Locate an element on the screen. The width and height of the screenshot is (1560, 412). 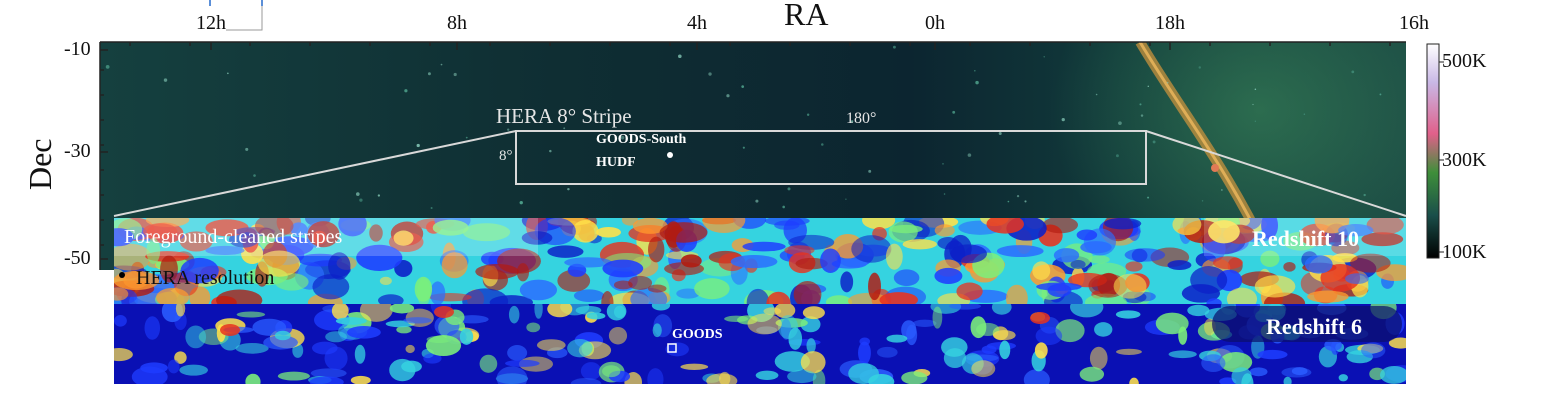
stripe-title: HERA 8° Stripe is located at coordinates (564, 116).